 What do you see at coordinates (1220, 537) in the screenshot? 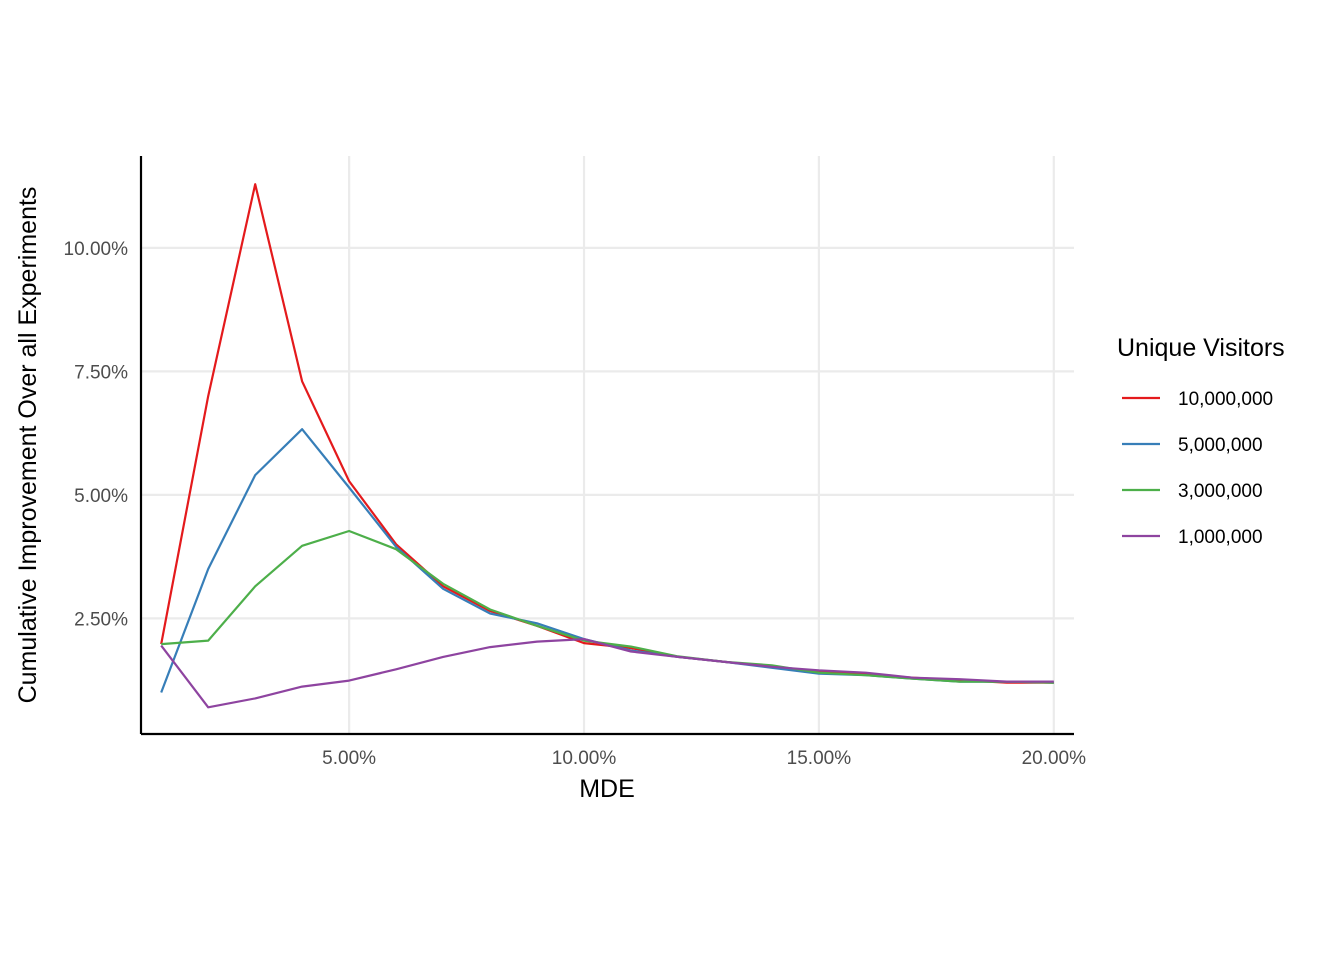
I see `legend-label-4: 1,000,000` at bounding box center [1220, 537].